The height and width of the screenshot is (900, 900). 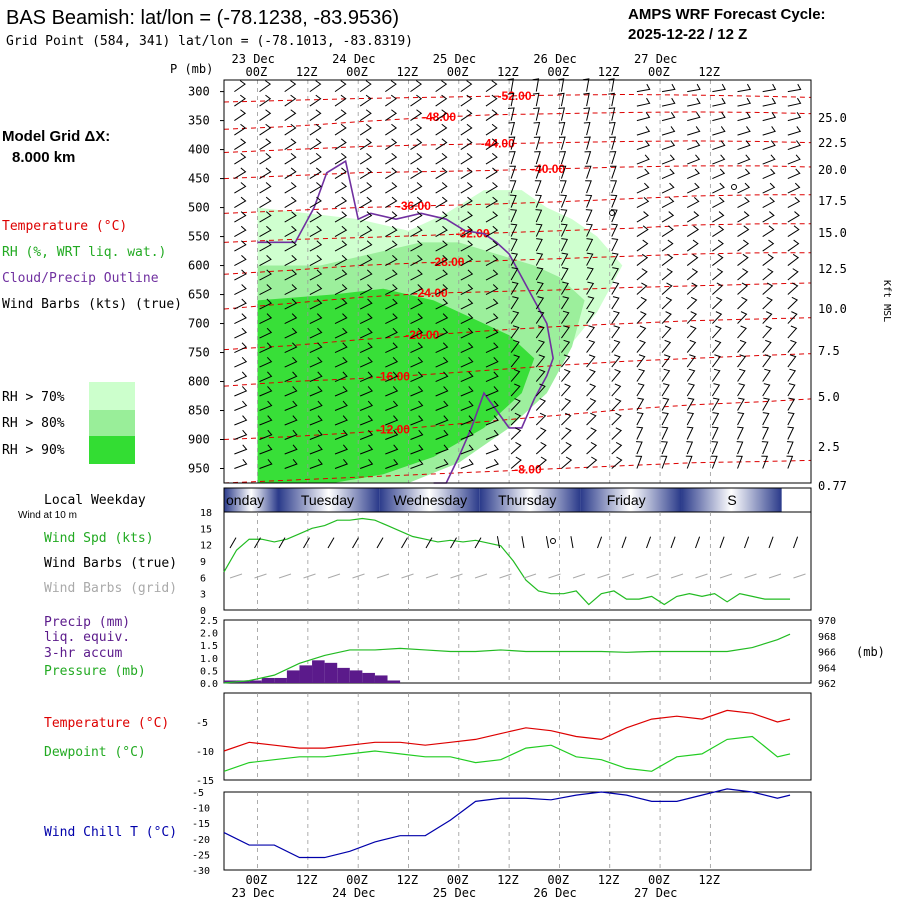 I want to click on isotherm-label-1: -48.00, so click(x=439, y=117).